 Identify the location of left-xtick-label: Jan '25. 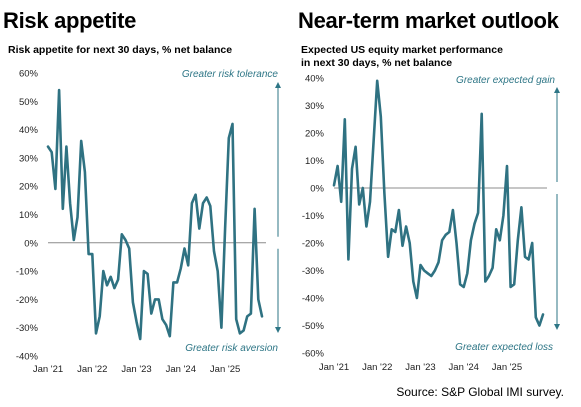
(225, 369).